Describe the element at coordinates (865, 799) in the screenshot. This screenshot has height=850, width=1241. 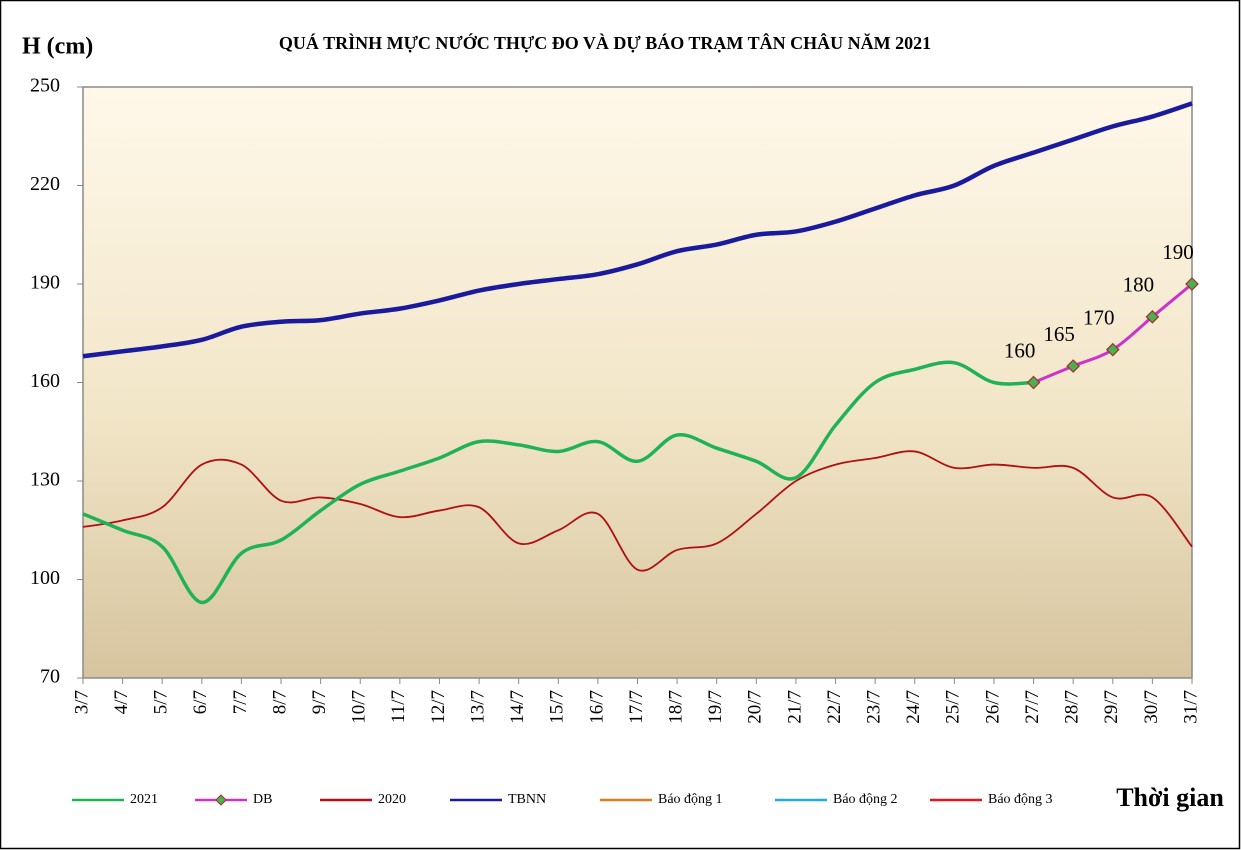
I see `legend-label: Báo động 2` at that location.